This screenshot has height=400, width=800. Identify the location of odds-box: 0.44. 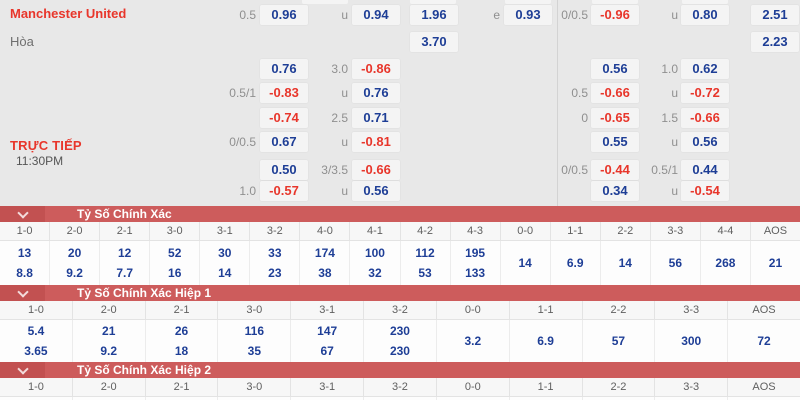
(705, 170).